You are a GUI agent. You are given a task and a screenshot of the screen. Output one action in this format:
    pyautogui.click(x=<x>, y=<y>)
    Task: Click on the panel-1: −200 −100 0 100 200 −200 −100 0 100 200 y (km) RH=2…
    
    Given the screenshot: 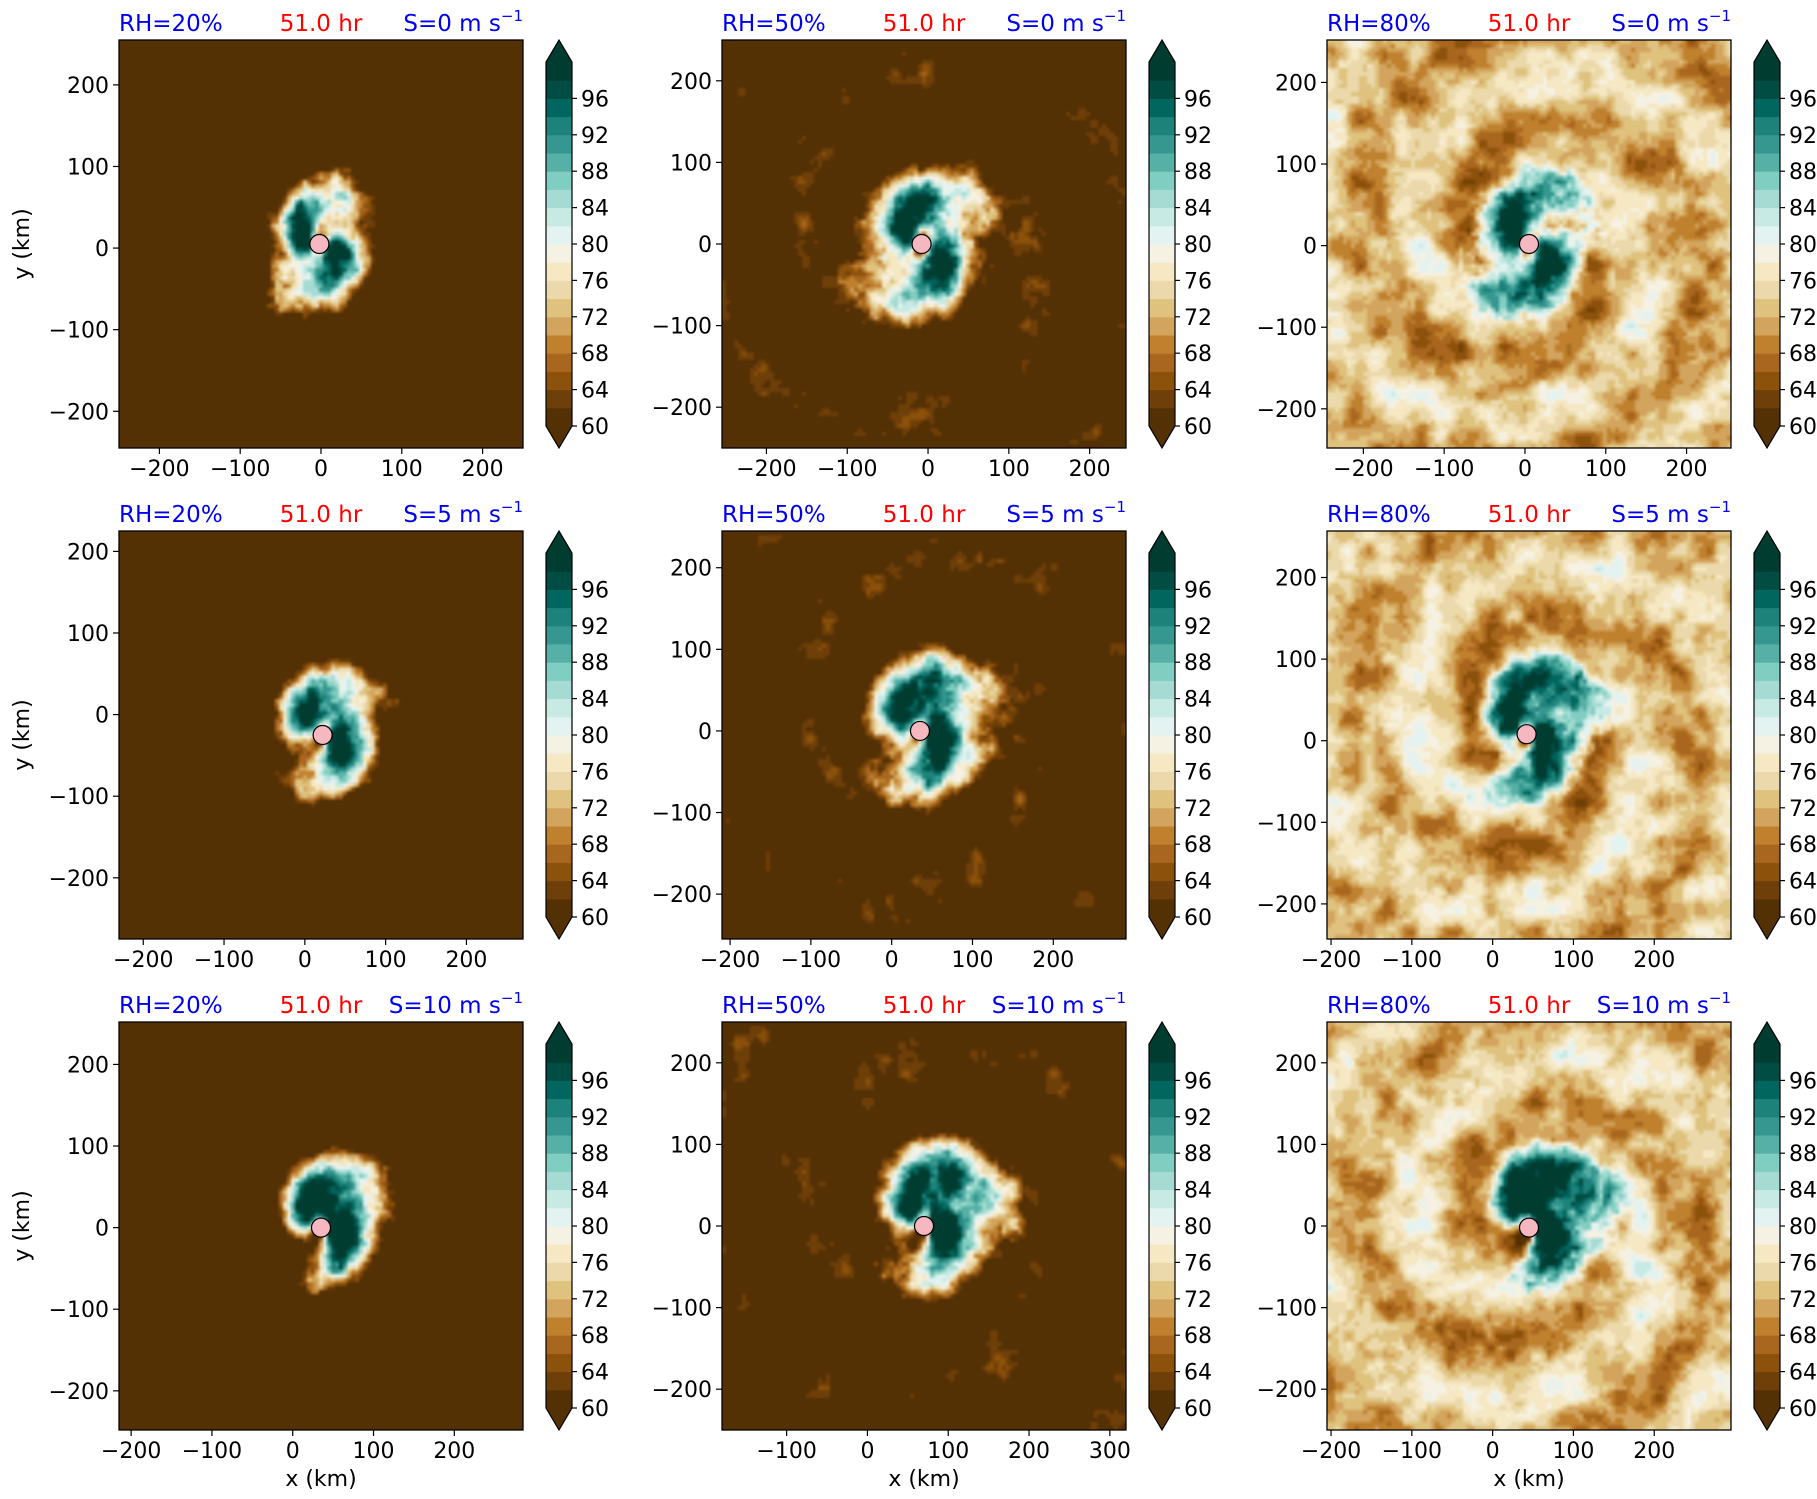 What is the action you would take?
    pyautogui.click(x=309, y=244)
    